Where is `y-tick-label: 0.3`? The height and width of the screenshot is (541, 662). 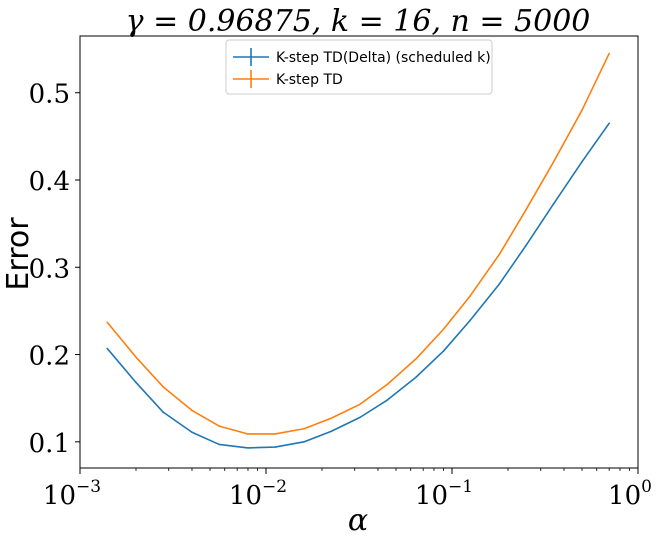
y-tick-label: 0.3 is located at coordinates (49, 269).